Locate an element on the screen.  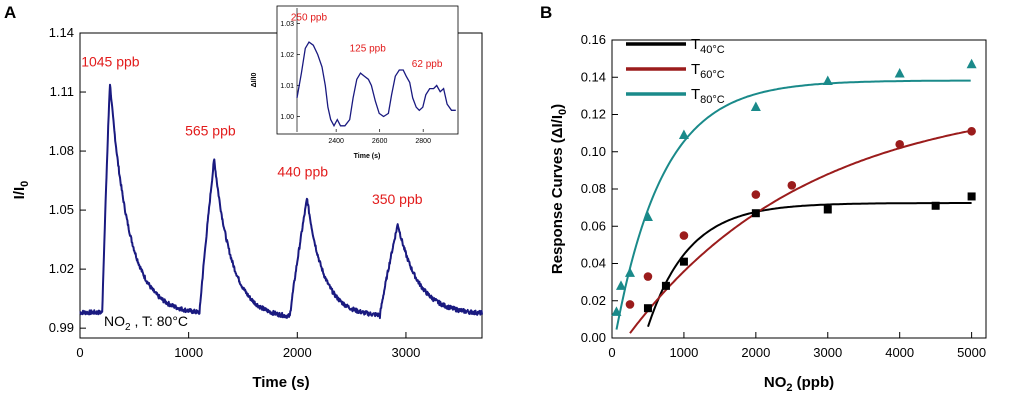
inset-peak-label: 250 ppb is located at coordinates (309, 17).